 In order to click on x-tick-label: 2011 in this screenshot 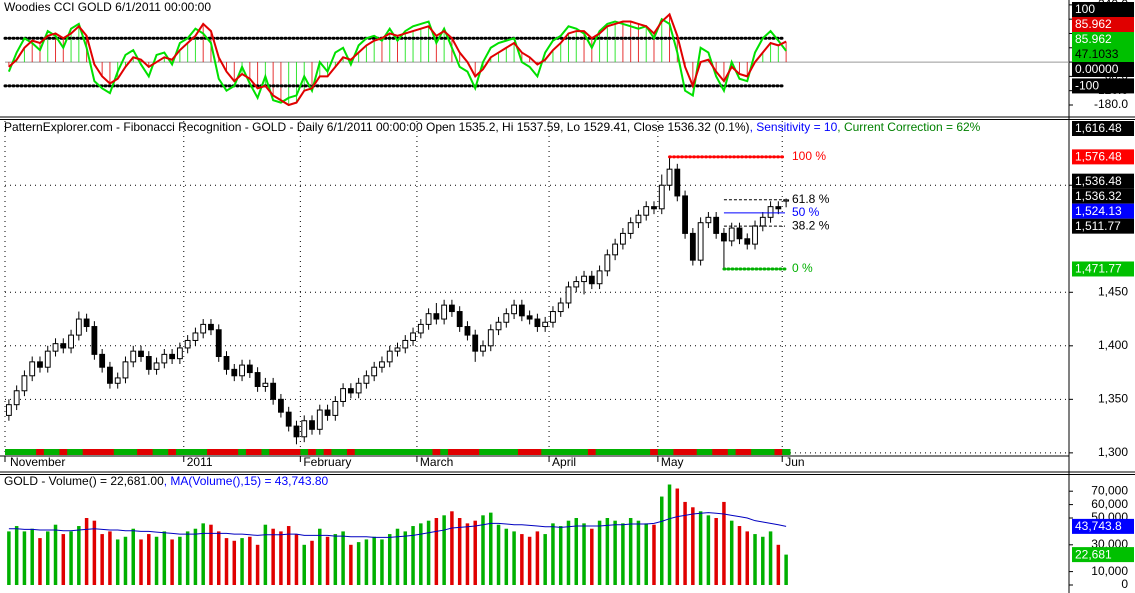, I will do `click(200, 462)`.